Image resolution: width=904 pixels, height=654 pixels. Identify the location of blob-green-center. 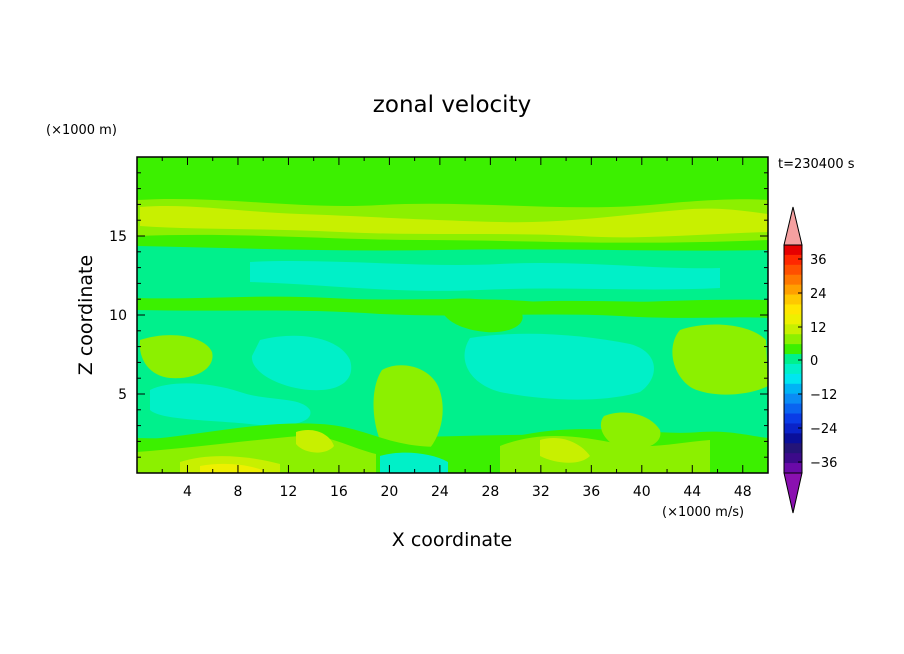
(408, 410).